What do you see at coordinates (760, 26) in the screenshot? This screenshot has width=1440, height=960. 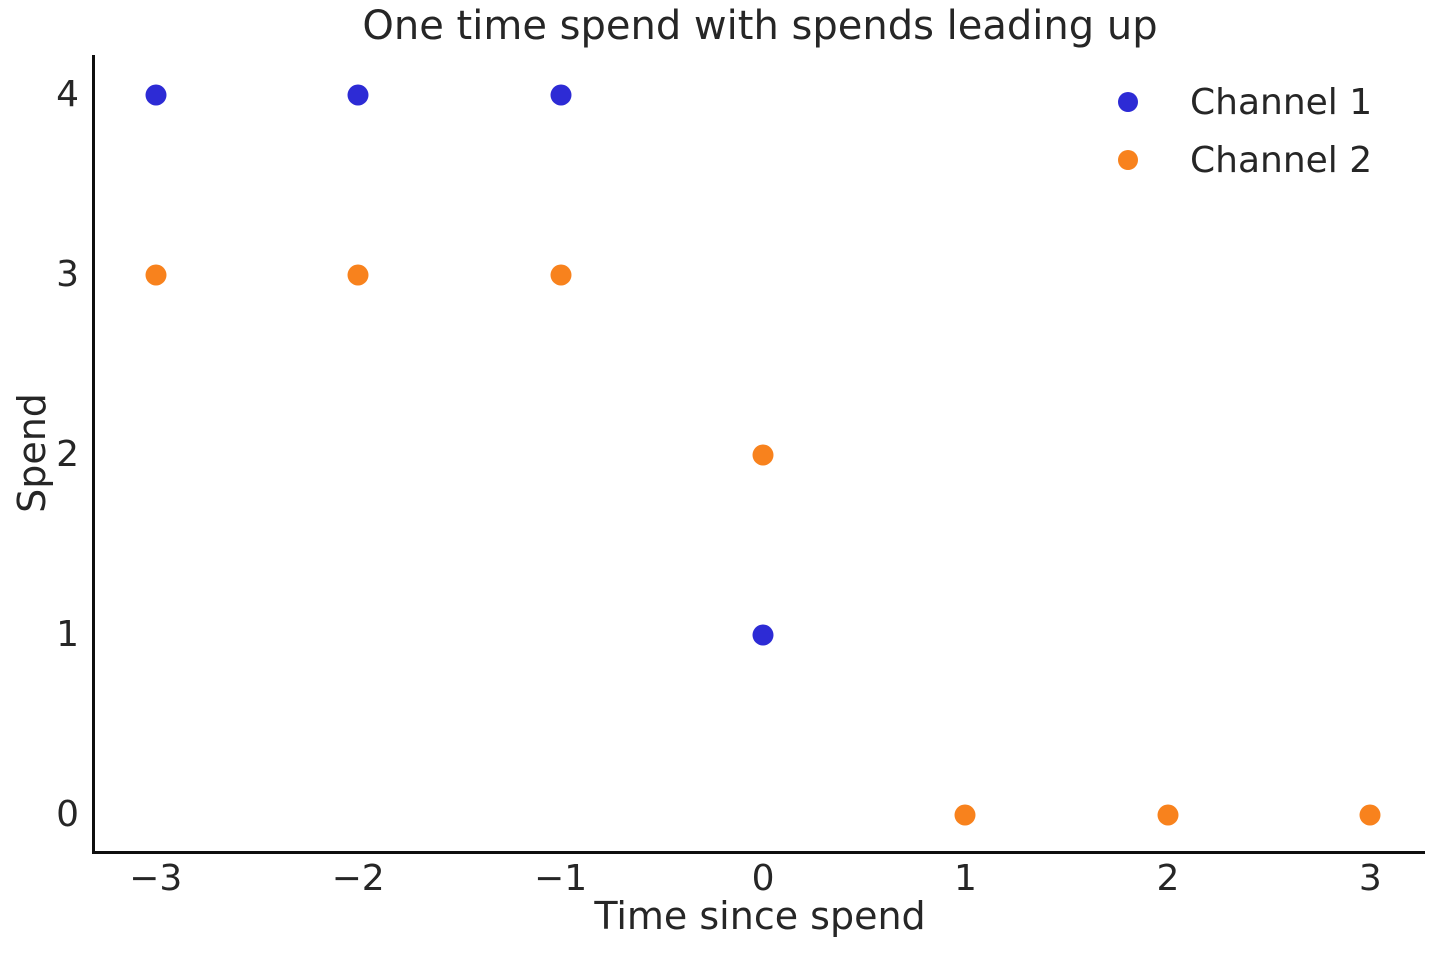 I see `chart-title: One time spend with spends leading up` at bounding box center [760, 26].